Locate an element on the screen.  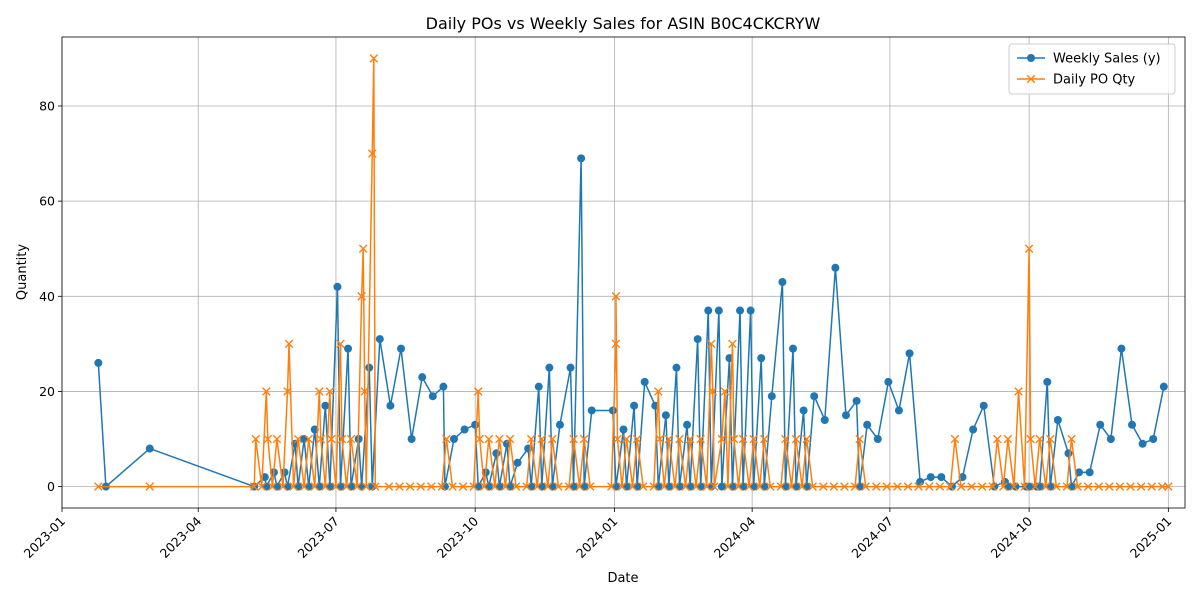
legend-label: Daily PO Qty is located at coordinates (1094, 80).